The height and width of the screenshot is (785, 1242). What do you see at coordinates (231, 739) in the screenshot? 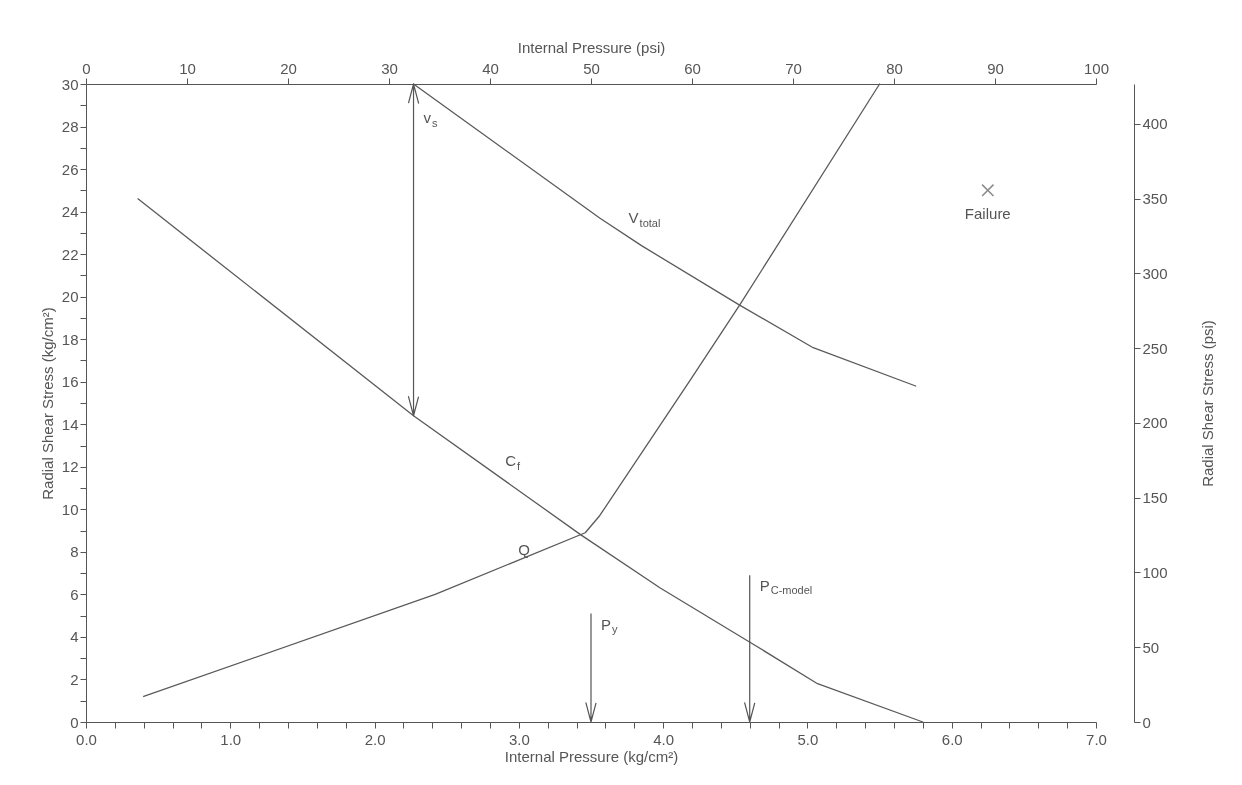
I see `x-tick-label: 1.0` at bounding box center [231, 739].